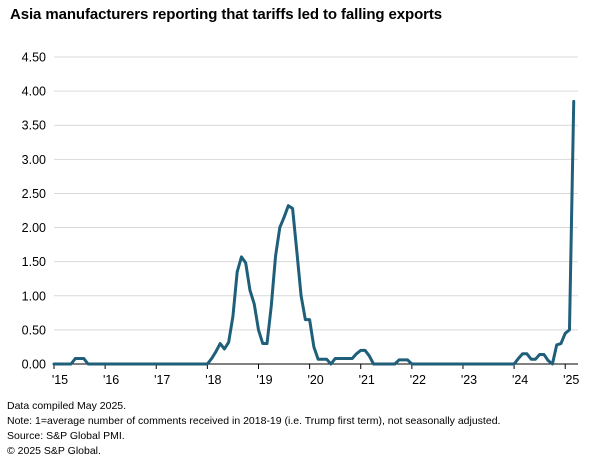  What do you see at coordinates (264, 380) in the screenshot?
I see `x-tick-label: '19` at bounding box center [264, 380].